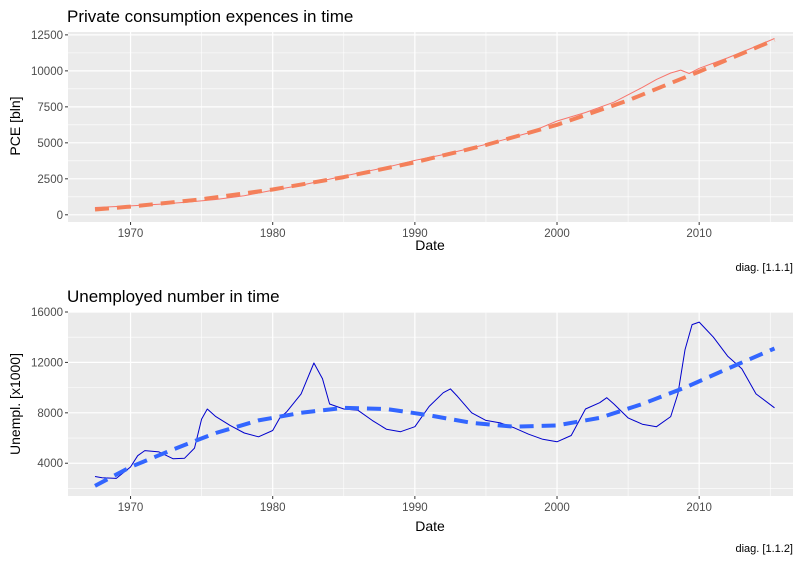  I want to click on unemployment-caption: diag. [1.1.2], so click(765, 549).